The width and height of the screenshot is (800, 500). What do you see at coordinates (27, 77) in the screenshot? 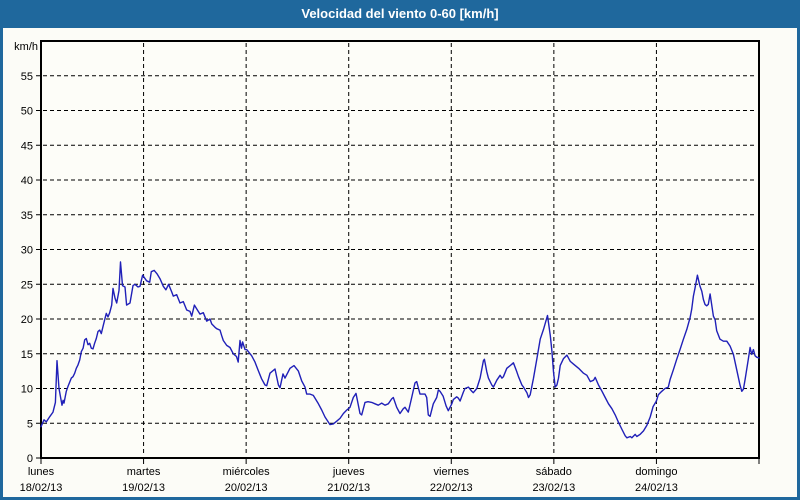
I see `y-tick-label: 55` at bounding box center [27, 77].